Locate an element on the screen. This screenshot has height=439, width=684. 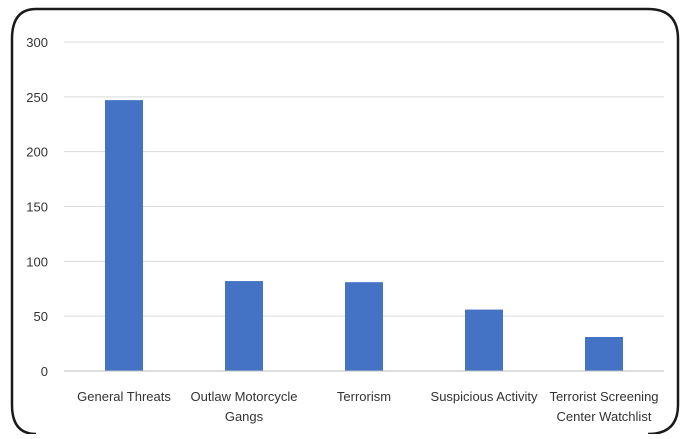
y-axis: 0 50 100 150 200 250 300 is located at coordinates (37, 207).